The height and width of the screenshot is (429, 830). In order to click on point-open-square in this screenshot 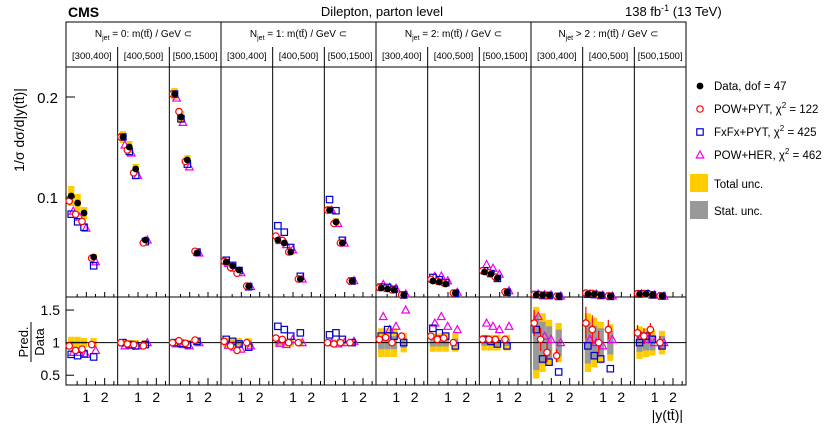, I will do `click(284, 232)`.